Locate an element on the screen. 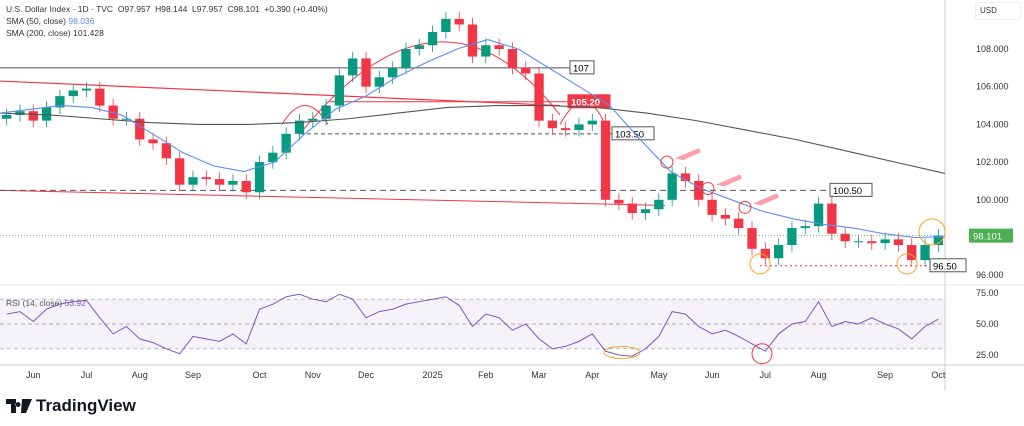  symbol-label: U.S. Dollar Index · 1D · TVC is located at coordinates (60, 9).